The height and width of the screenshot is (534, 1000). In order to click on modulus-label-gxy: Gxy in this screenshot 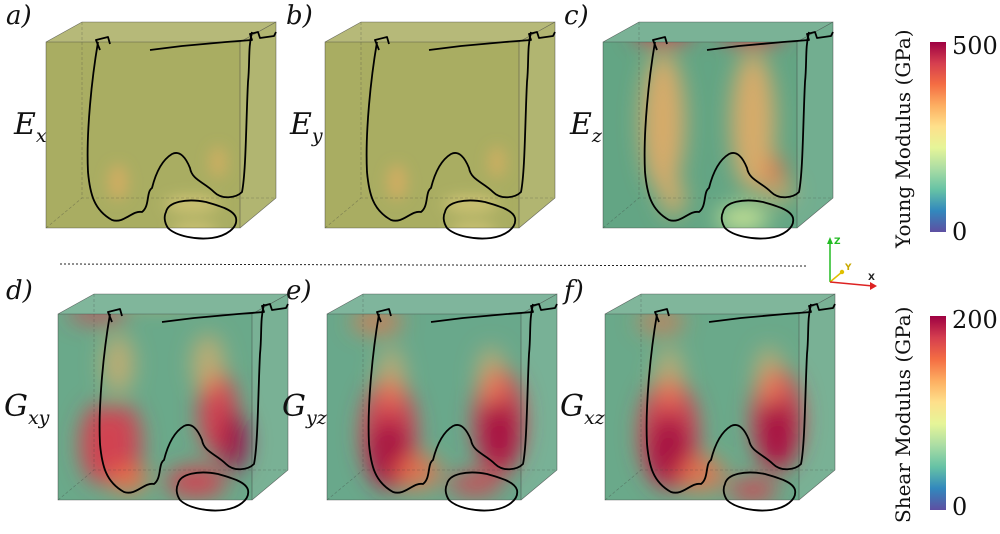, I will do `click(27, 409)`.